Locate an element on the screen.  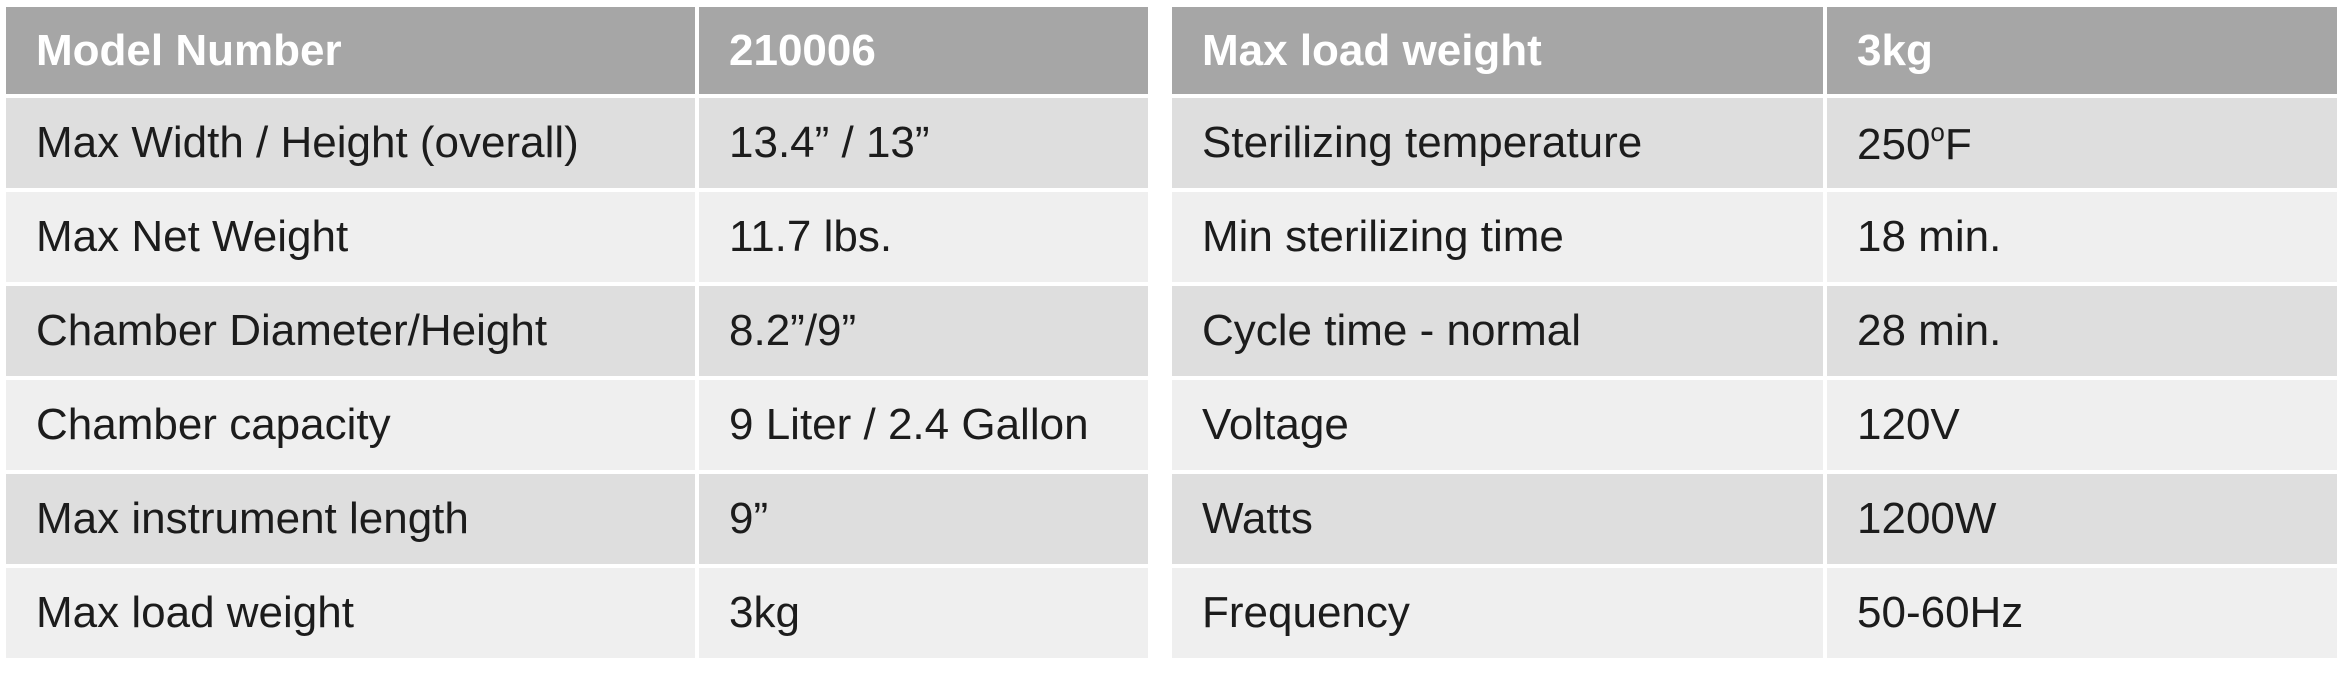
spec-value-cell: 28 min. is located at coordinates (2082, 331).